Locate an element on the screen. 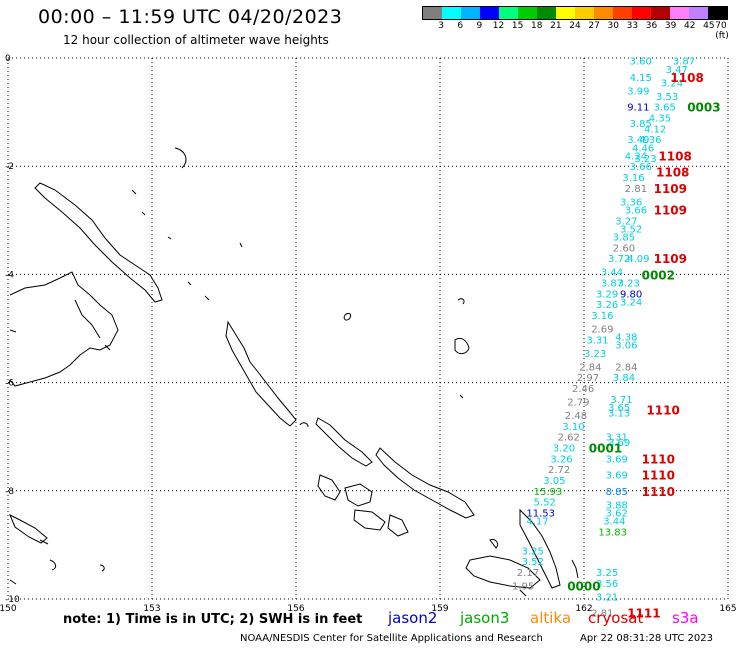 The width and height of the screenshot is (740, 650). cycle-number: 0000 is located at coordinates (583, 586).